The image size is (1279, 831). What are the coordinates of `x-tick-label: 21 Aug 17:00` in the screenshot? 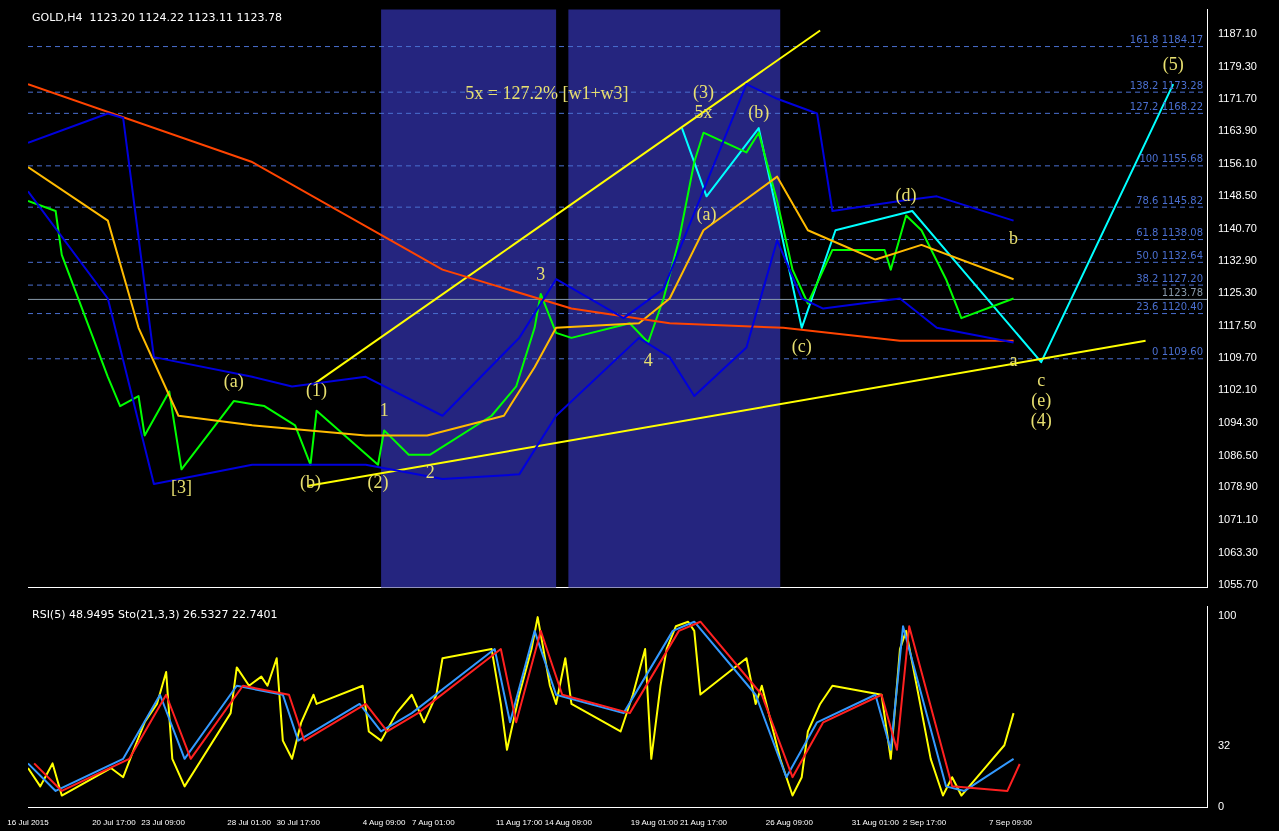 It's located at (703, 823).